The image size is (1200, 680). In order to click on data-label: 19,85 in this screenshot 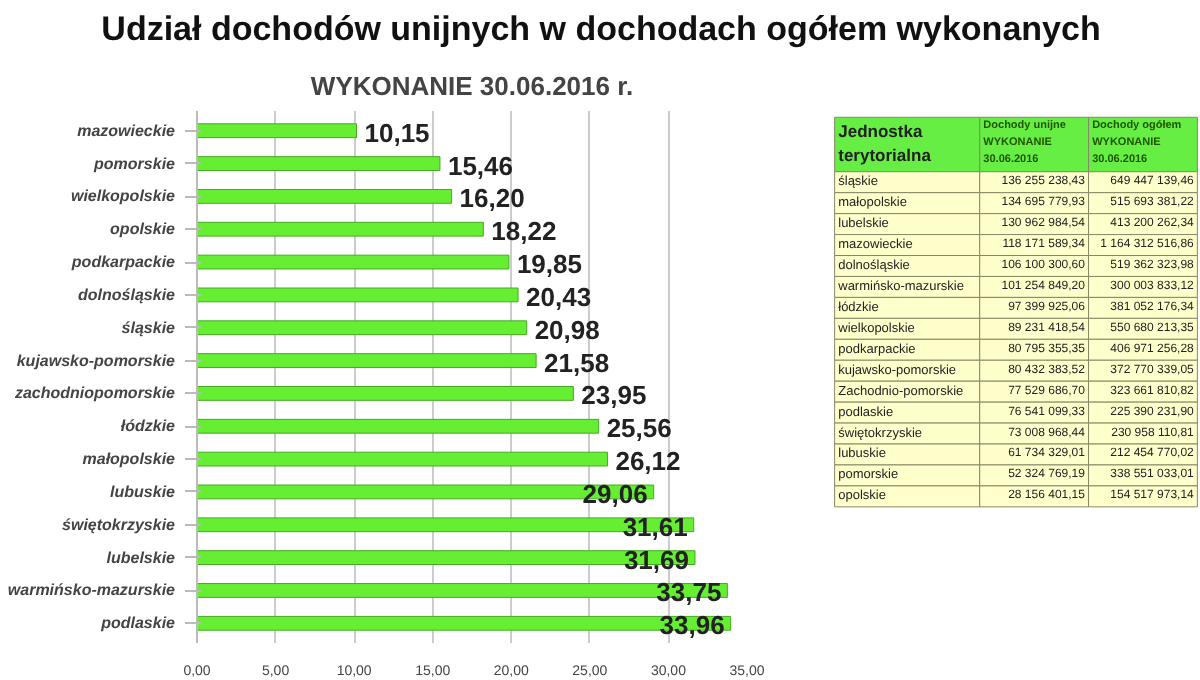, I will do `click(549, 264)`.